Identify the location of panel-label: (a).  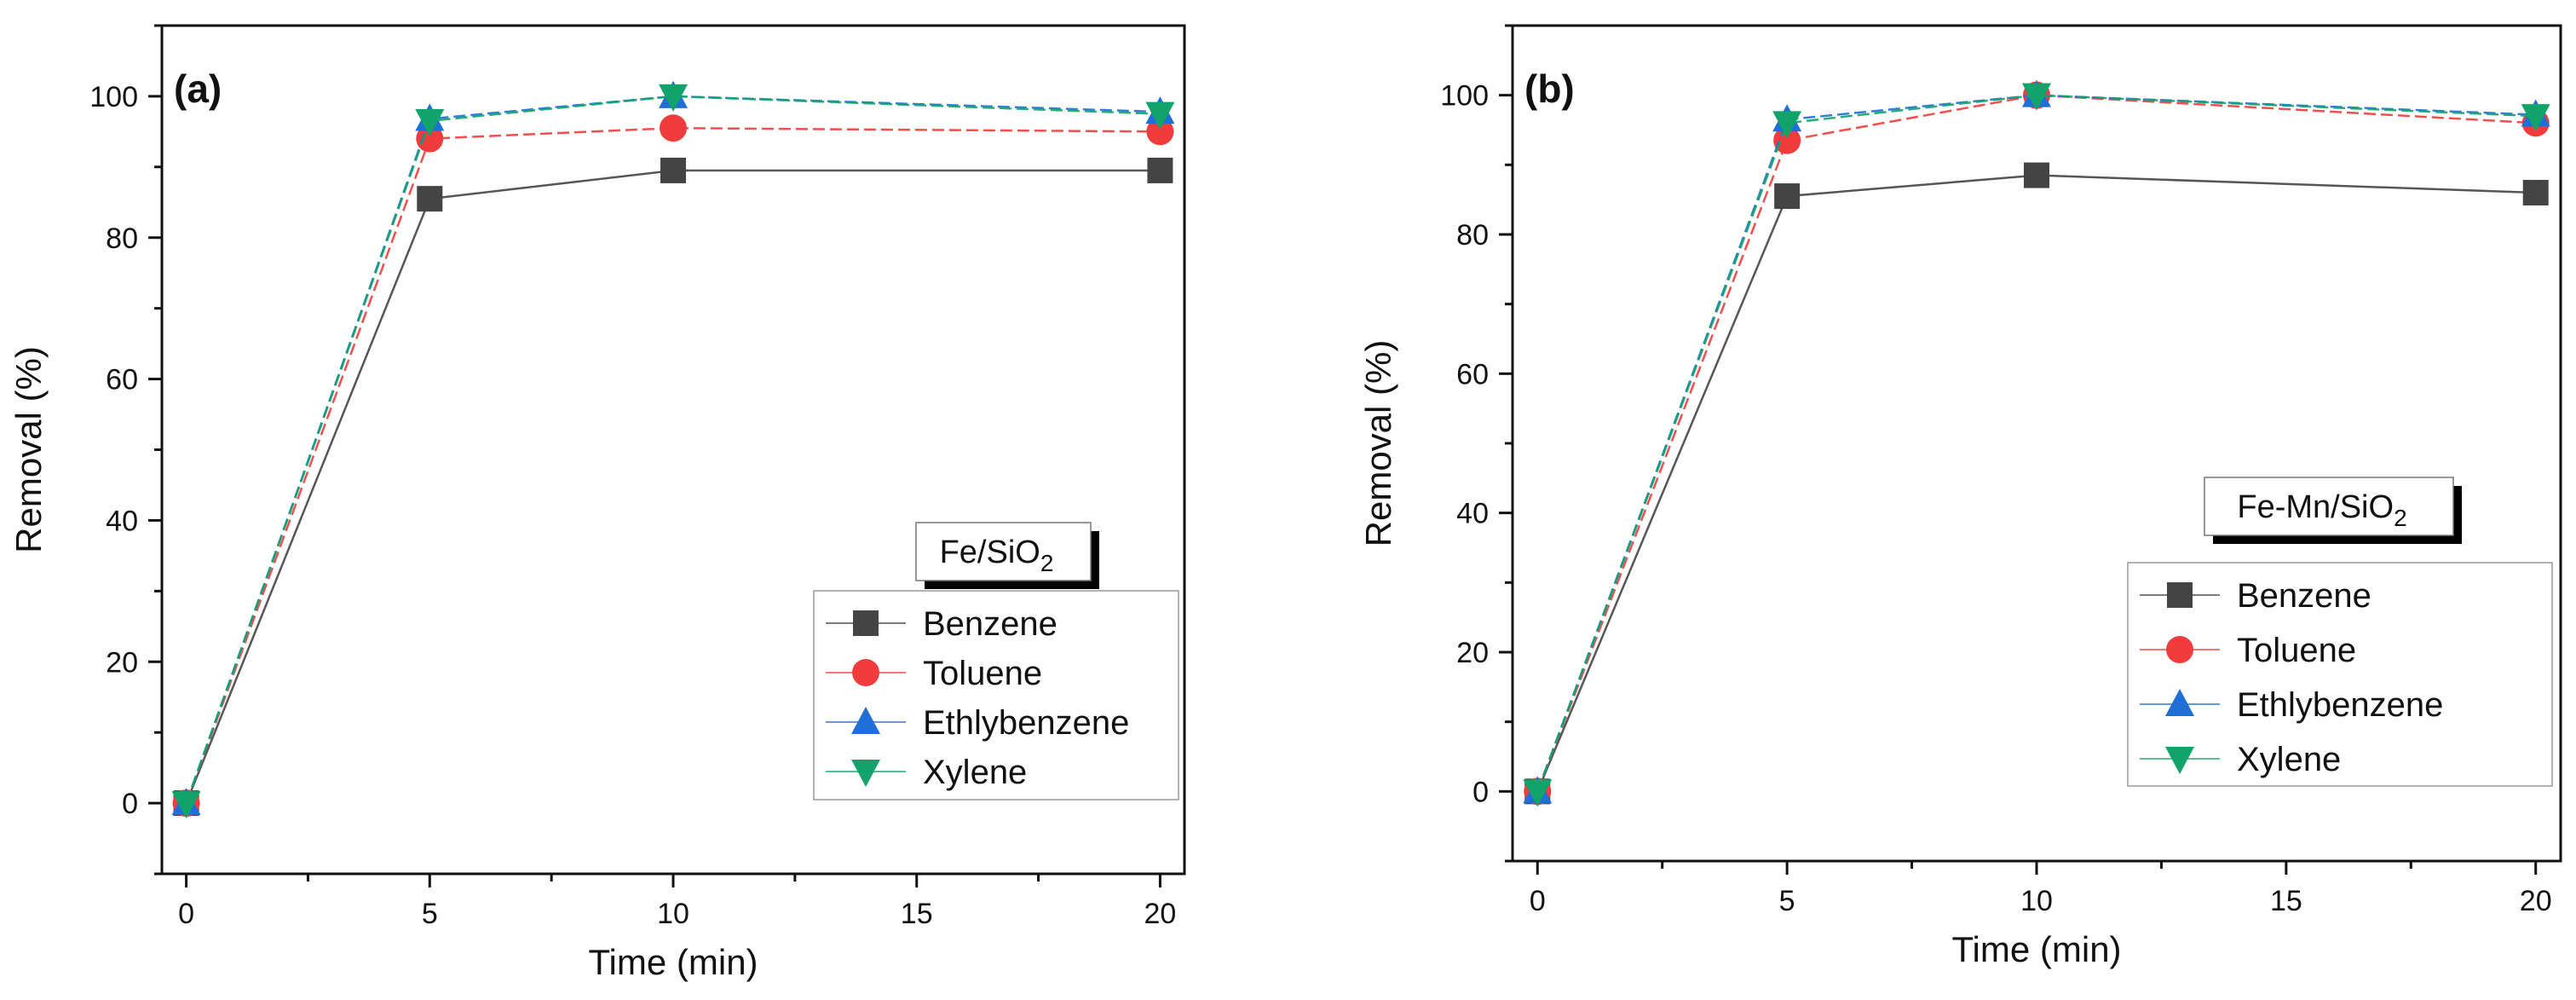
(198, 88).